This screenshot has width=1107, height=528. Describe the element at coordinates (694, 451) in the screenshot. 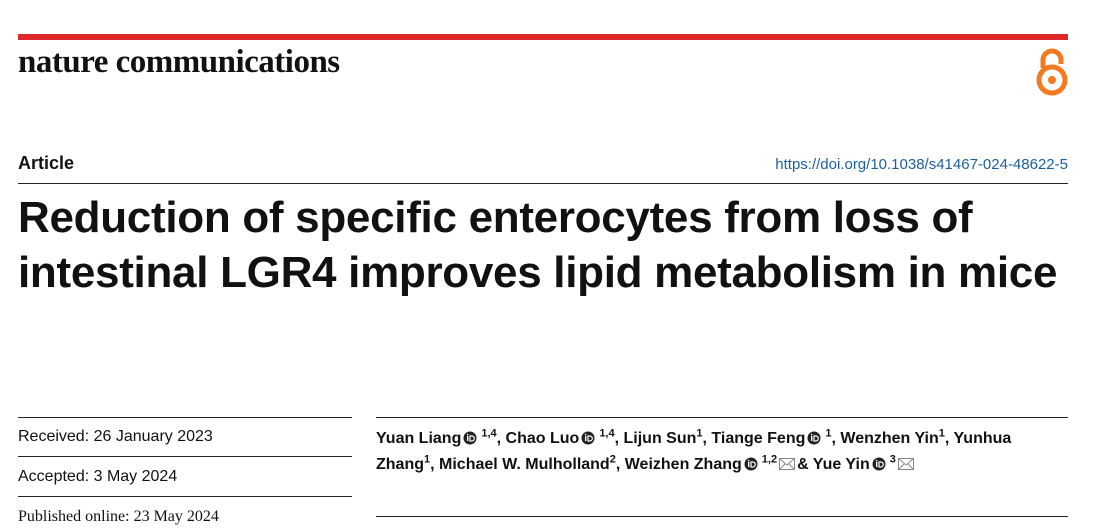

I see `author-name: Yunhua Zhang` at that location.